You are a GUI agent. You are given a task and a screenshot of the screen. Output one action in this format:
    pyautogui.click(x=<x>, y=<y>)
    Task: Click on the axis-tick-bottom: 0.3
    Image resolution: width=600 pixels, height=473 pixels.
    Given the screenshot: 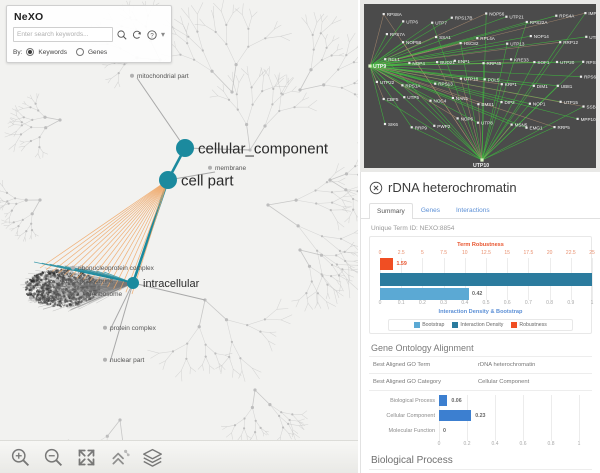 What is the action you would take?
    pyautogui.click(x=444, y=303)
    